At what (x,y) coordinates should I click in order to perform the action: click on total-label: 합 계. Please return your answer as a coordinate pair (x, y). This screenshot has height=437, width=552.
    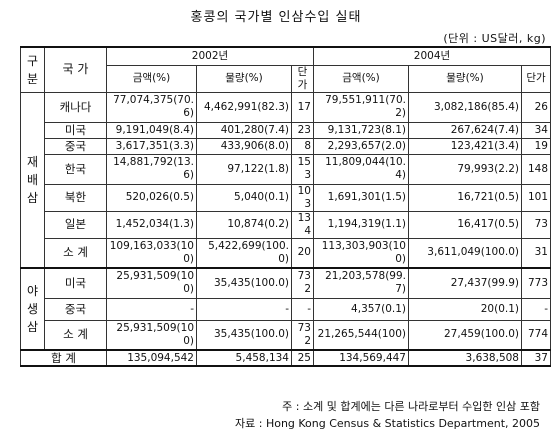
    Looking at the image, I should click on (63, 358).